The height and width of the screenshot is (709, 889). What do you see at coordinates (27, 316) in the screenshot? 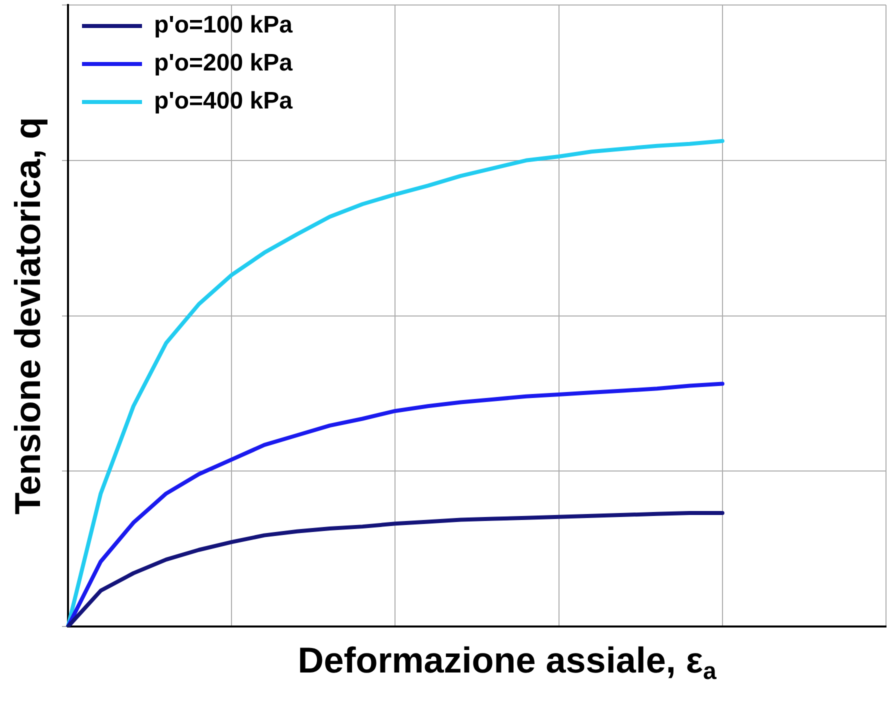
I see `y-axis-title: Tensione deviatorica, q` at bounding box center [27, 316].